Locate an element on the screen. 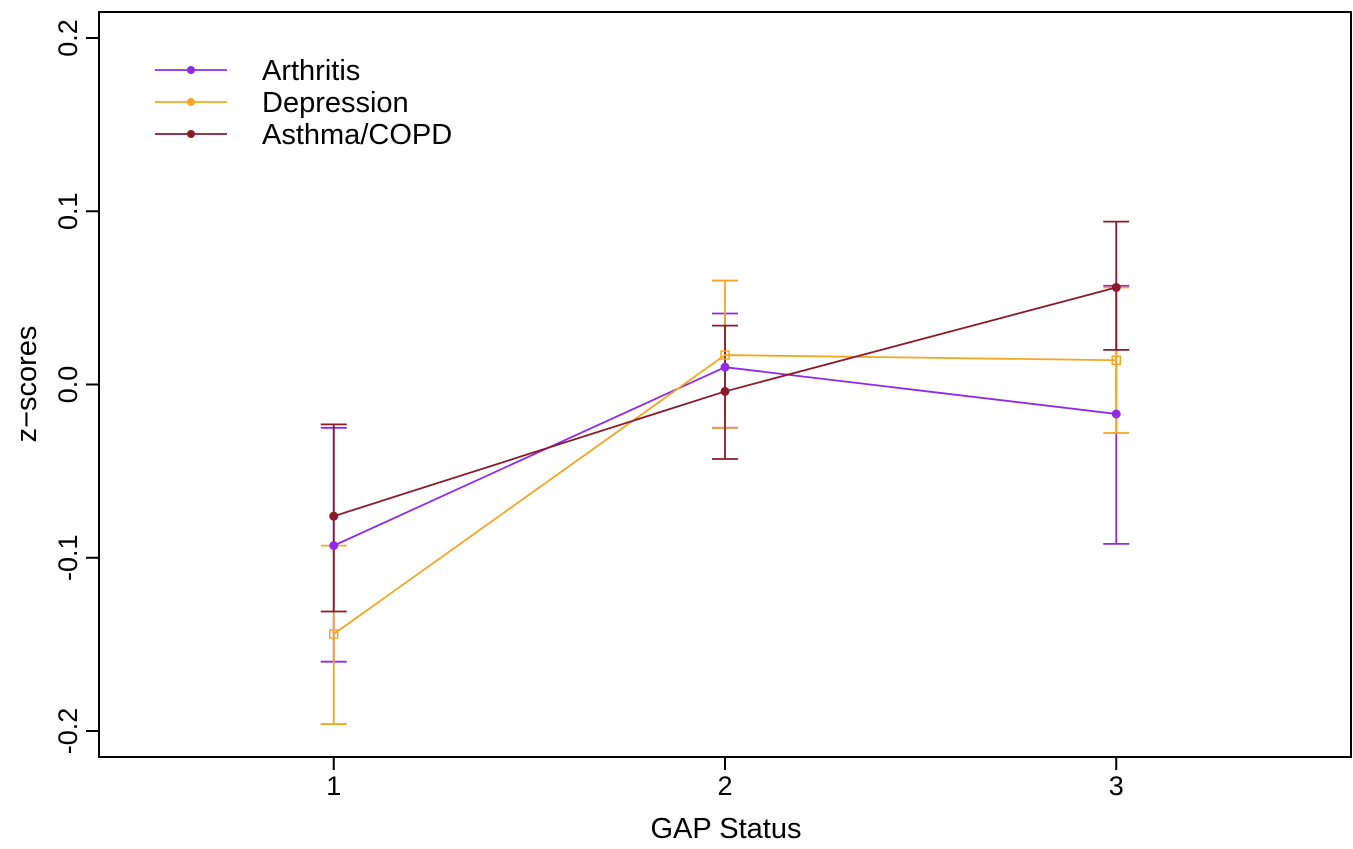 This screenshot has height=849, width=1353. y-axis: -0.2 -0.1 0.0 0.1 0.2 is located at coordinates (76, 386).